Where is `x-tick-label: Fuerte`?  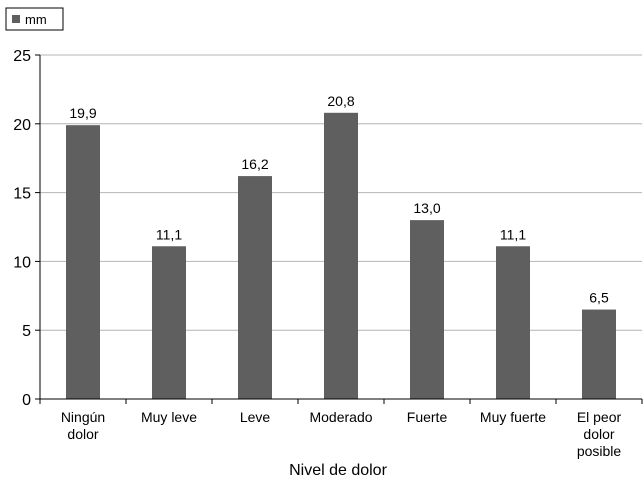 x-tick-label: Fuerte is located at coordinates (427, 417).